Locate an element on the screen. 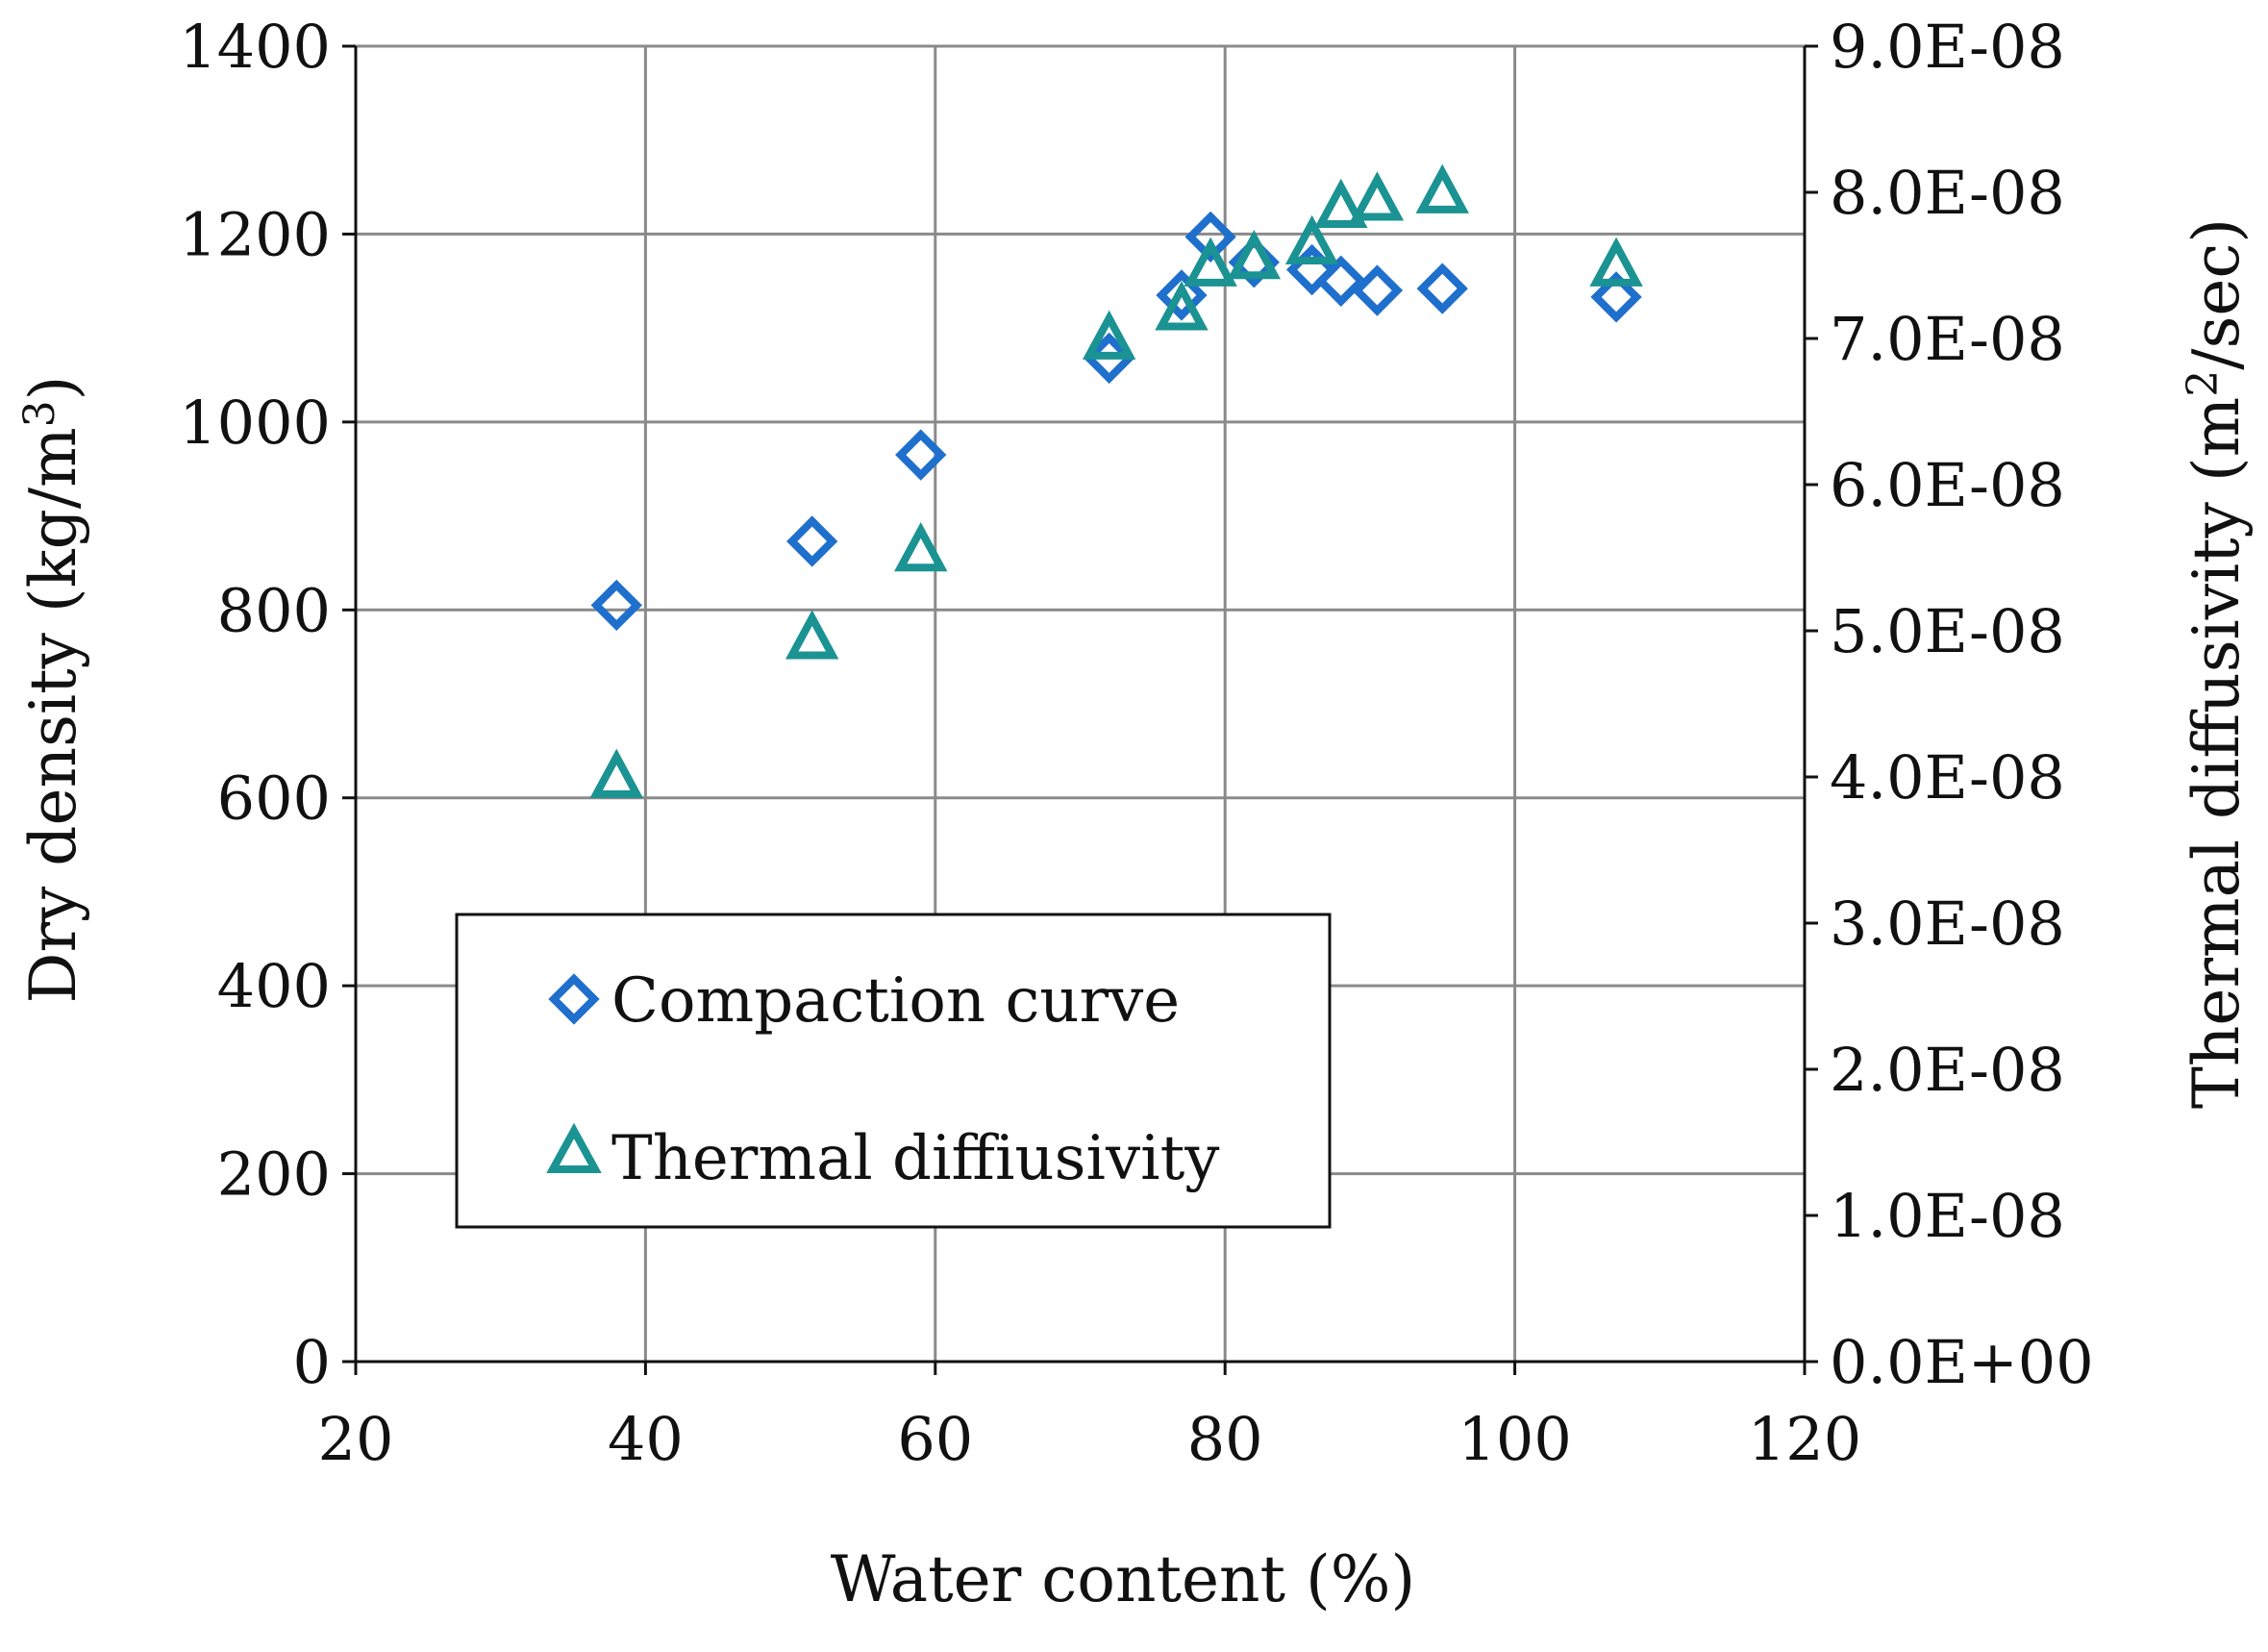 Image resolution: width=2268 pixels, height=1652 pixels. y-left-tick-label: 1400 is located at coordinates (255, 47).